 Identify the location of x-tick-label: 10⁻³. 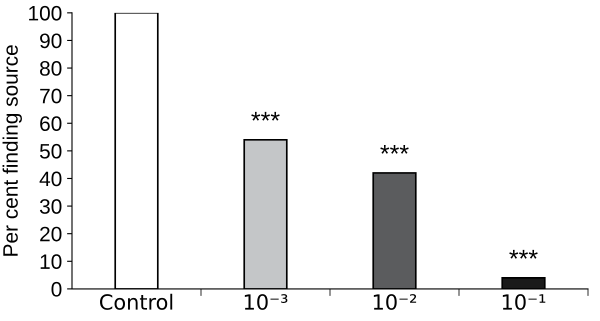
(266, 302).